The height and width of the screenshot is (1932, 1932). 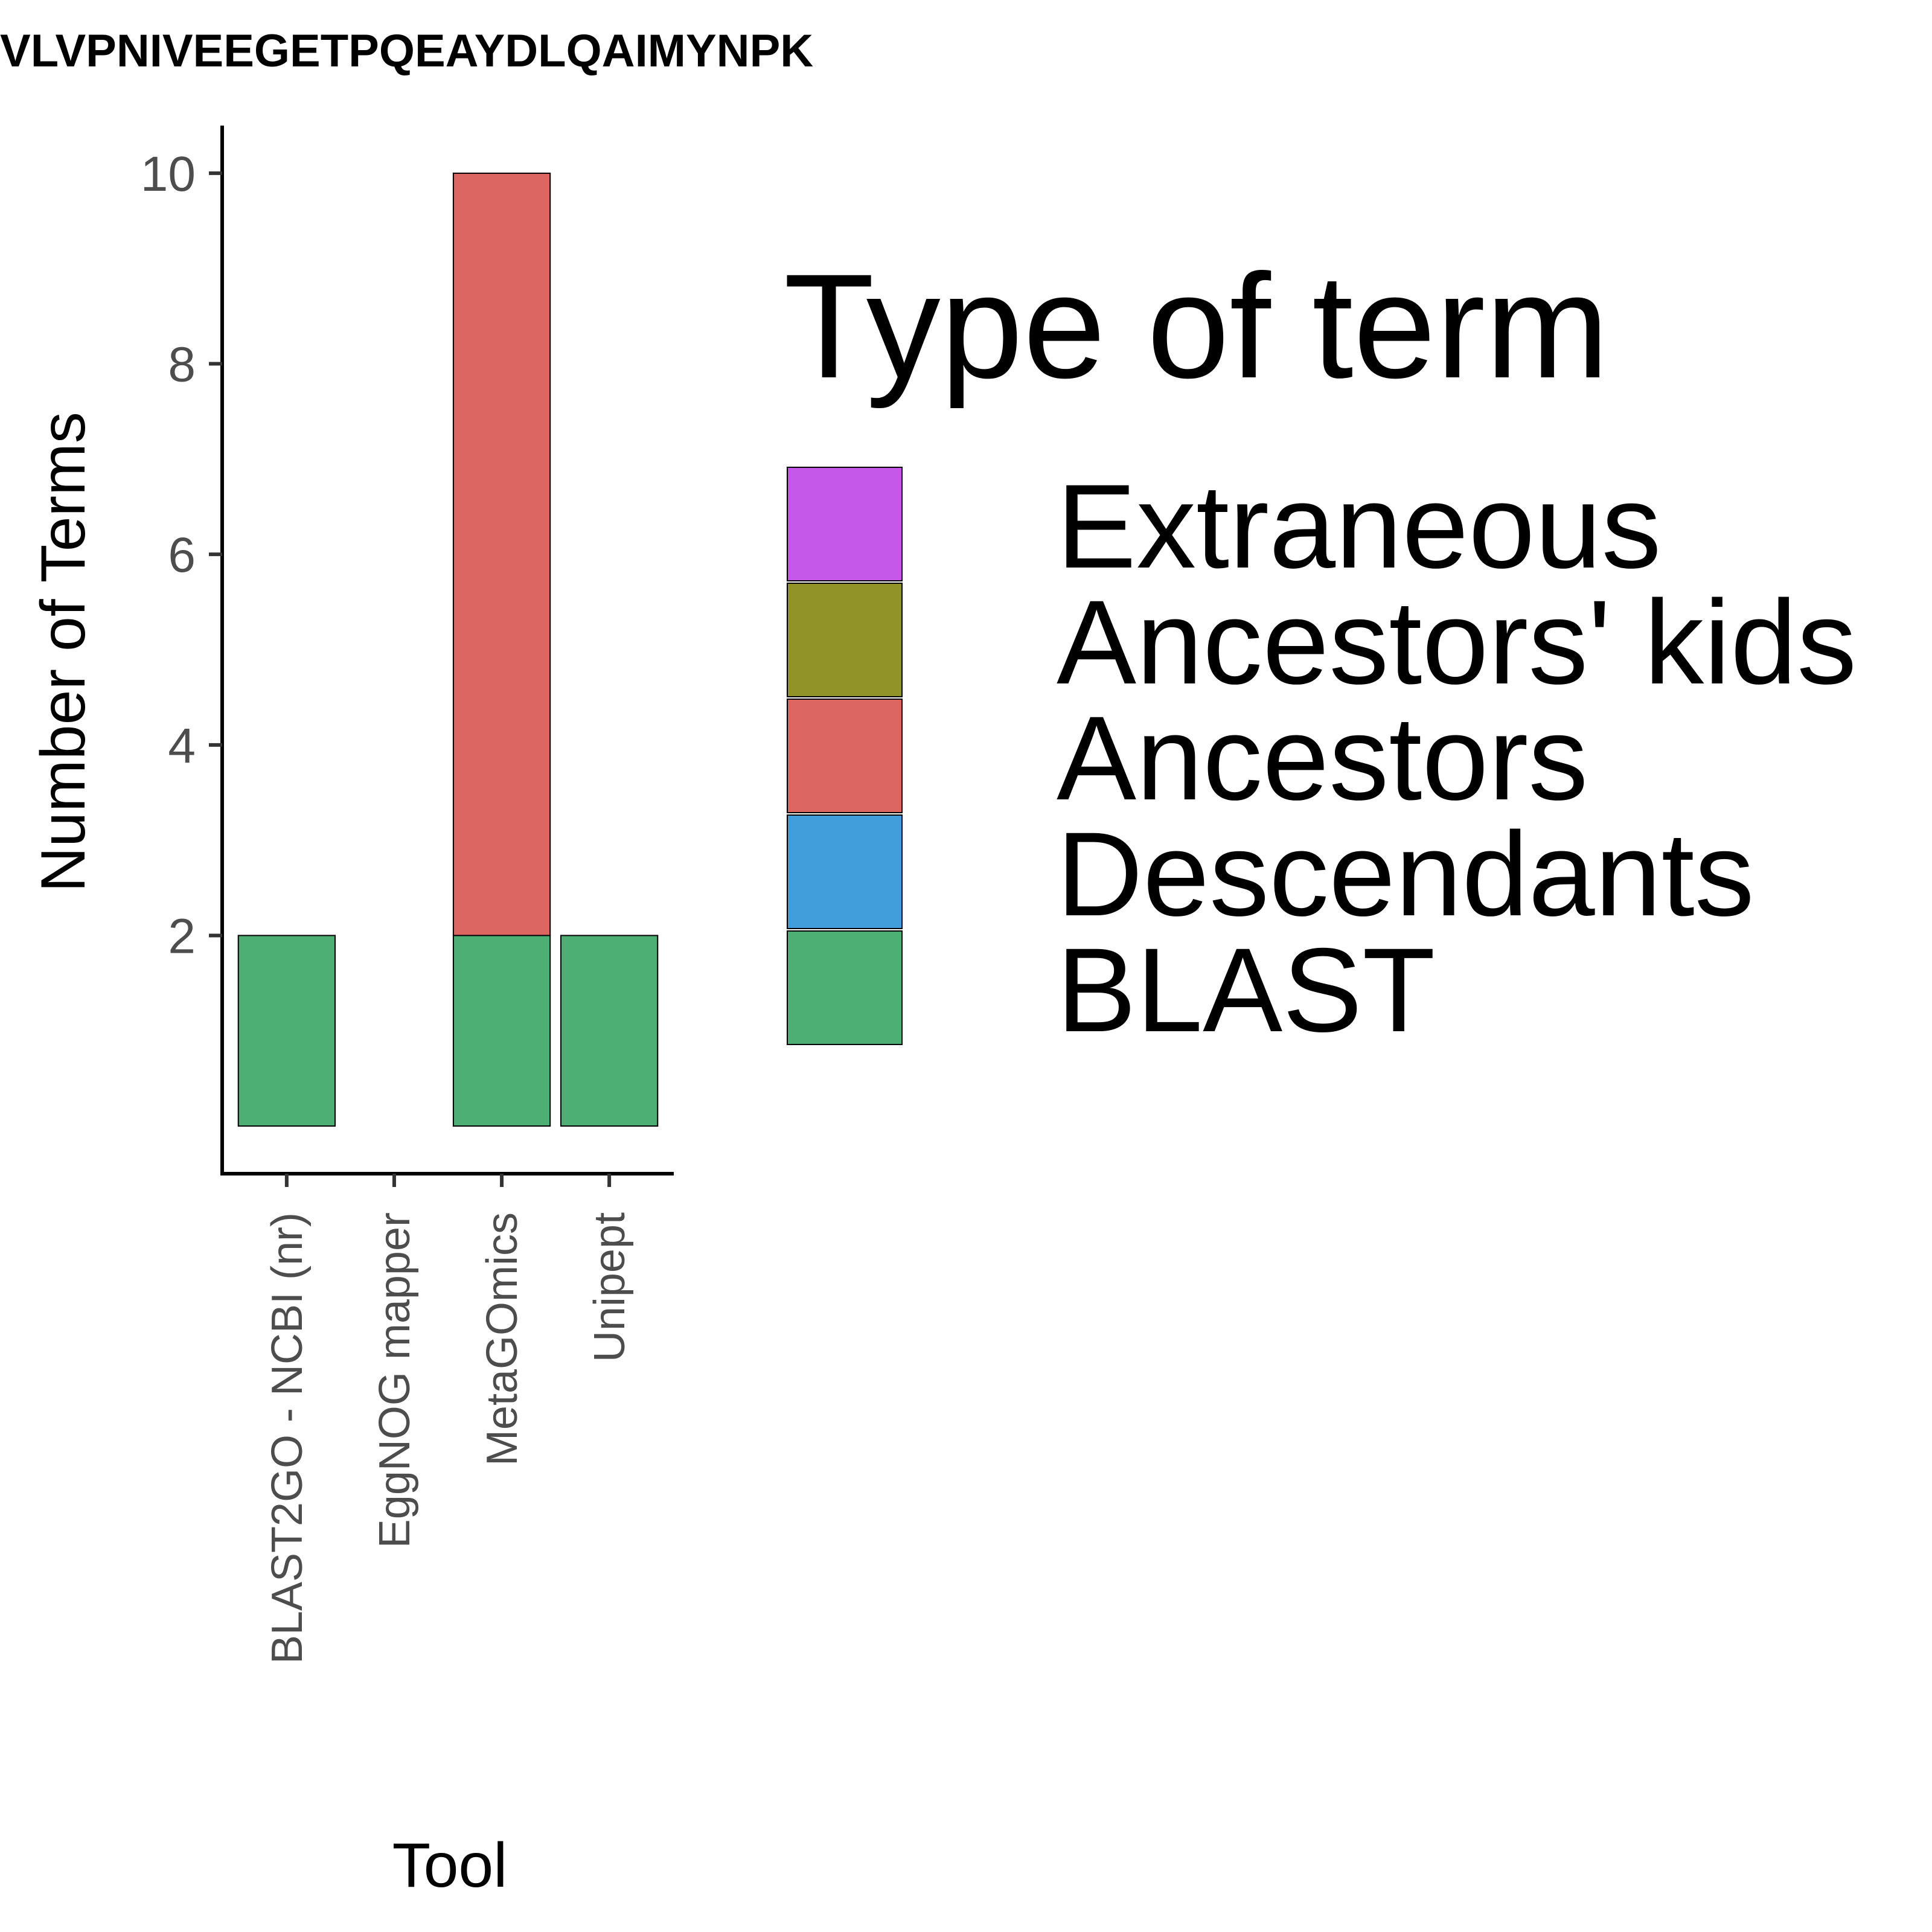 I want to click on x-tick-label: EggNOG mapper, so click(x=395, y=1380).